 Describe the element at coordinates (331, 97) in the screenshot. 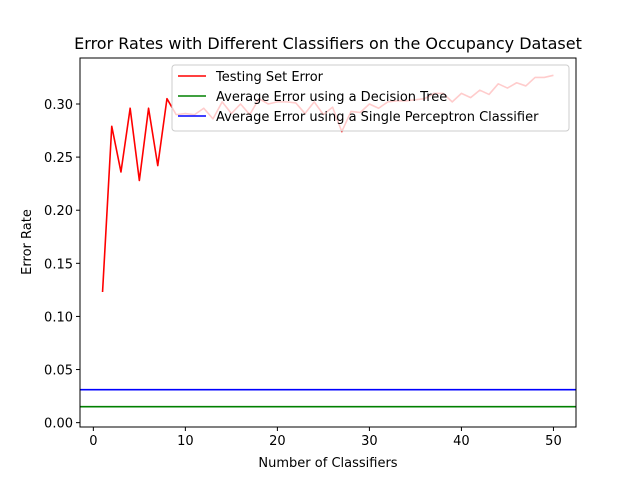

I see `legend-label: Average Error using a Decision Tree` at that location.